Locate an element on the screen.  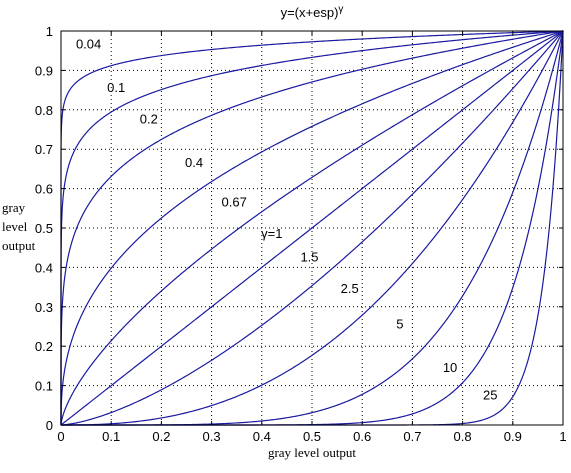
x-tick-label: 0.6 is located at coordinates (362, 436).